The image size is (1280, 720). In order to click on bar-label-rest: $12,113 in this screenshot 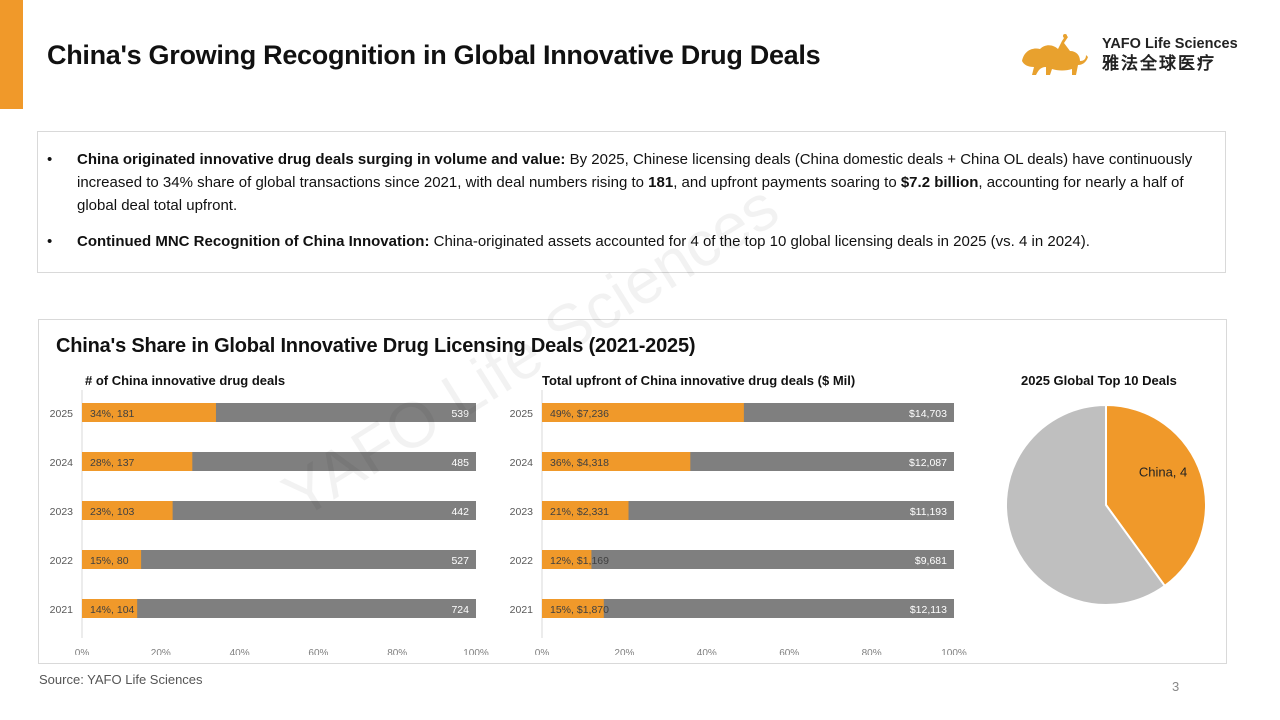, I will do `click(928, 610)`.